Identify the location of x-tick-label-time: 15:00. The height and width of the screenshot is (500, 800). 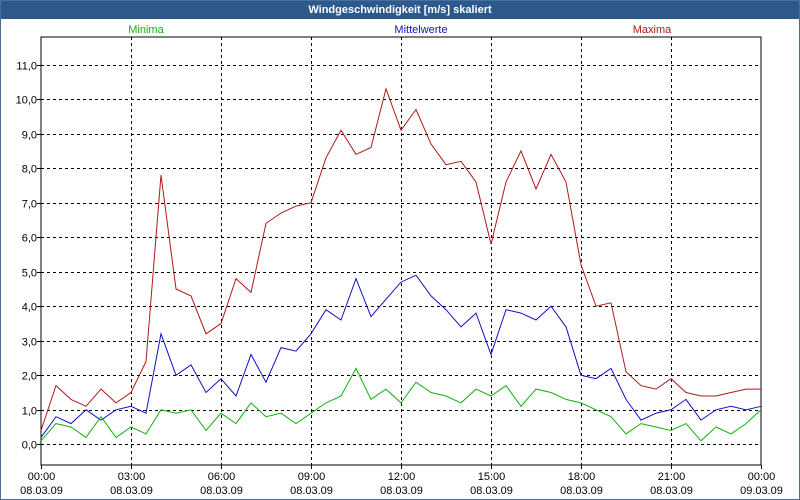
(492, 477).